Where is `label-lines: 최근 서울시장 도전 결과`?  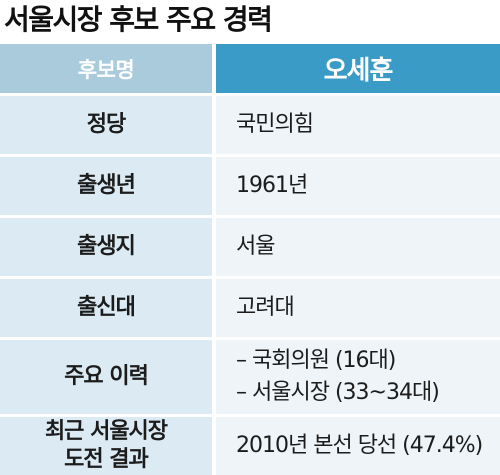 label-lines: 최근 서울시장 도전 결과 is located at coordinates (106, 446).